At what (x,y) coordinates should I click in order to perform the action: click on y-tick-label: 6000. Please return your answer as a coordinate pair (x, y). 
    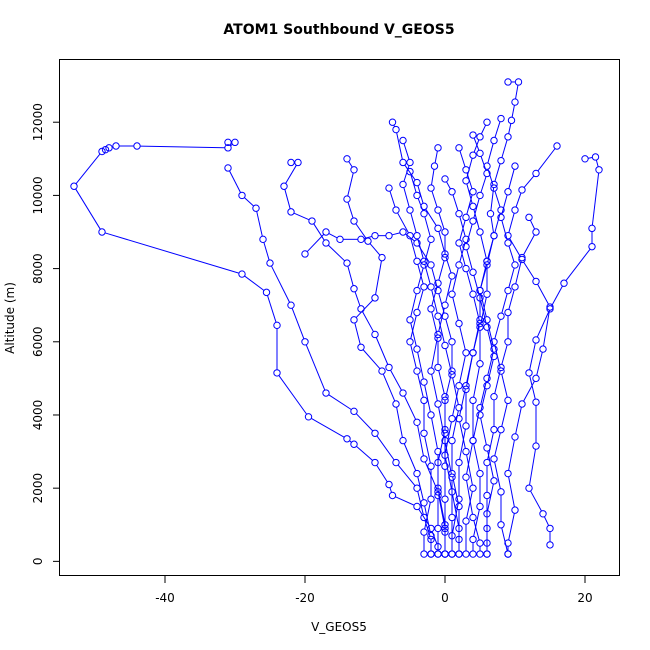
    Looking at the image, I should click on (38, 342).